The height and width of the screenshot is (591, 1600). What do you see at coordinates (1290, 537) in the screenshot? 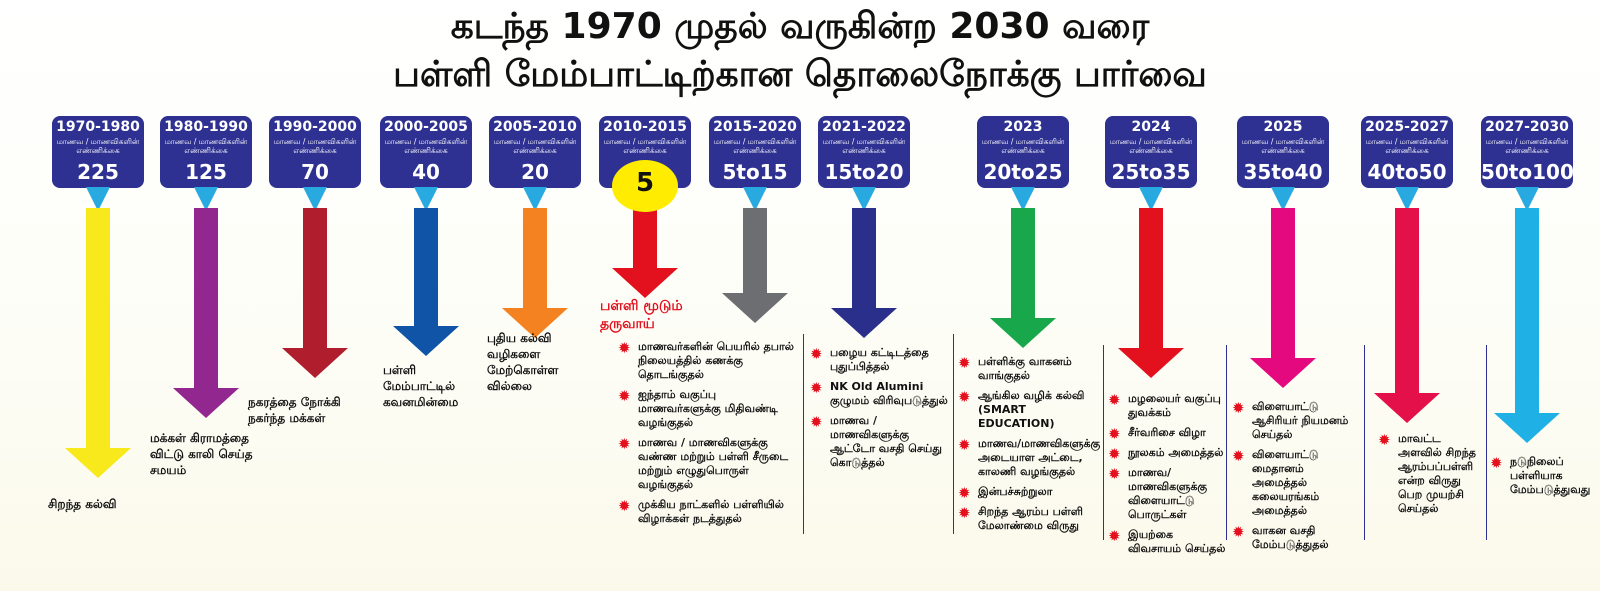
I see `list-item-text: வாகன வசதி மேம்படுத்துதல்` at bounding box center [1290, 537].